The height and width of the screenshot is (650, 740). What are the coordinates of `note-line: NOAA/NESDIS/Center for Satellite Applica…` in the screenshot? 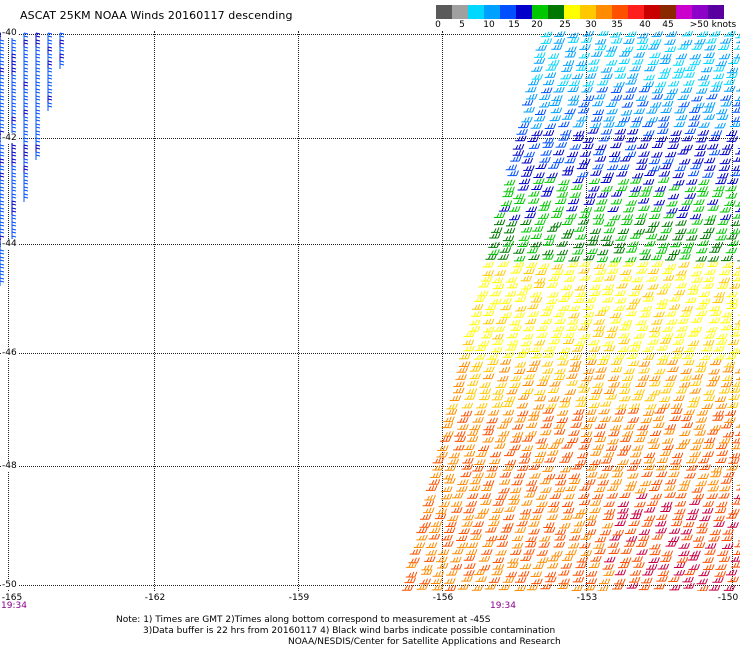 It's located at (424, 642).